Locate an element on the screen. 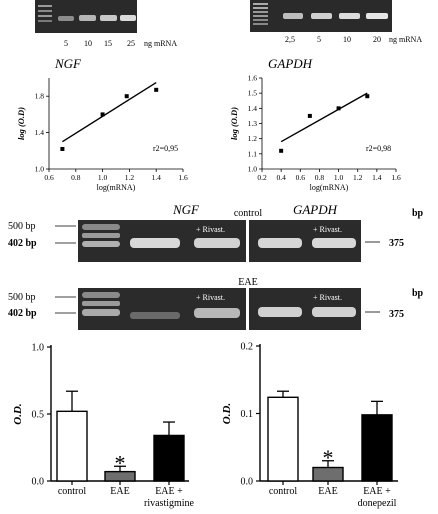 The height and width of the screenshot is (514, 438). y-tick-label: 0.5 is located at coordinates (38, 415).